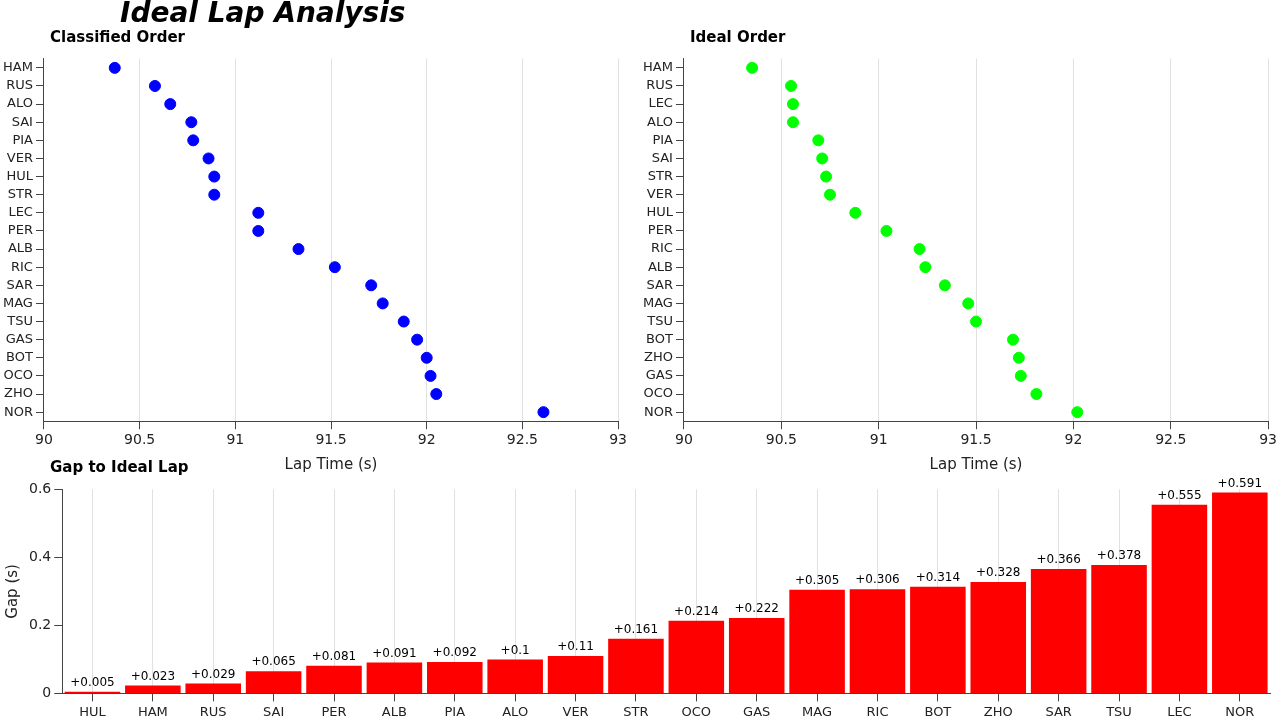  What do you see at coordinates (660, 175) in the screenshot?
I see `y-tick-label: STR` at bounding box center [660, 175].